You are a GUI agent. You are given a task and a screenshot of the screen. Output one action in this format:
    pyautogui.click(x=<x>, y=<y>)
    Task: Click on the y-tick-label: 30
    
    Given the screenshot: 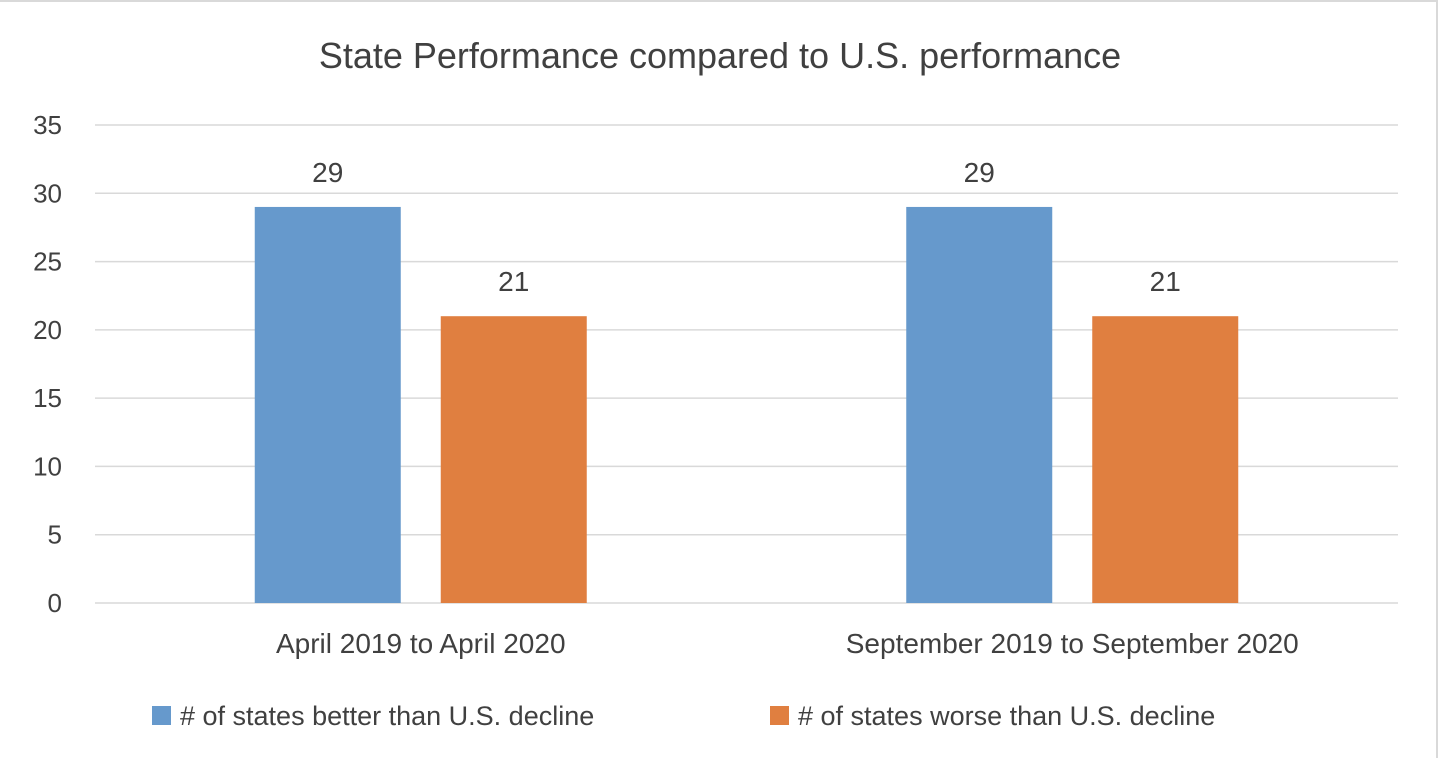 What is the action you would take?
    pyautogui.click(x=47, y=193)
    